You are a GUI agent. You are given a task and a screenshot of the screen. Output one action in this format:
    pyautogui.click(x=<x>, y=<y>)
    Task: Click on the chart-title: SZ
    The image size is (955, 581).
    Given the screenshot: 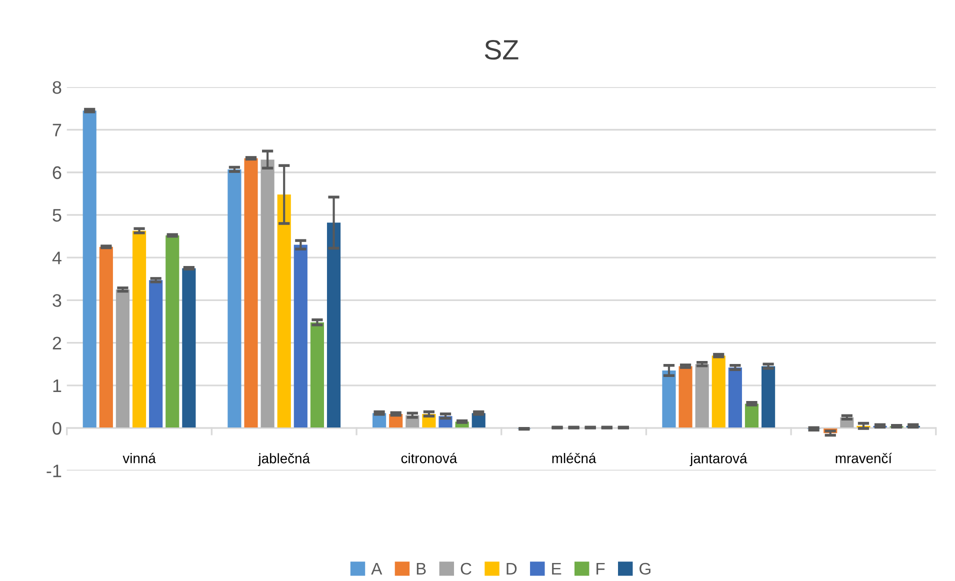 What is the action you would take?
    pyautogui.click(x=501, y=50)
    